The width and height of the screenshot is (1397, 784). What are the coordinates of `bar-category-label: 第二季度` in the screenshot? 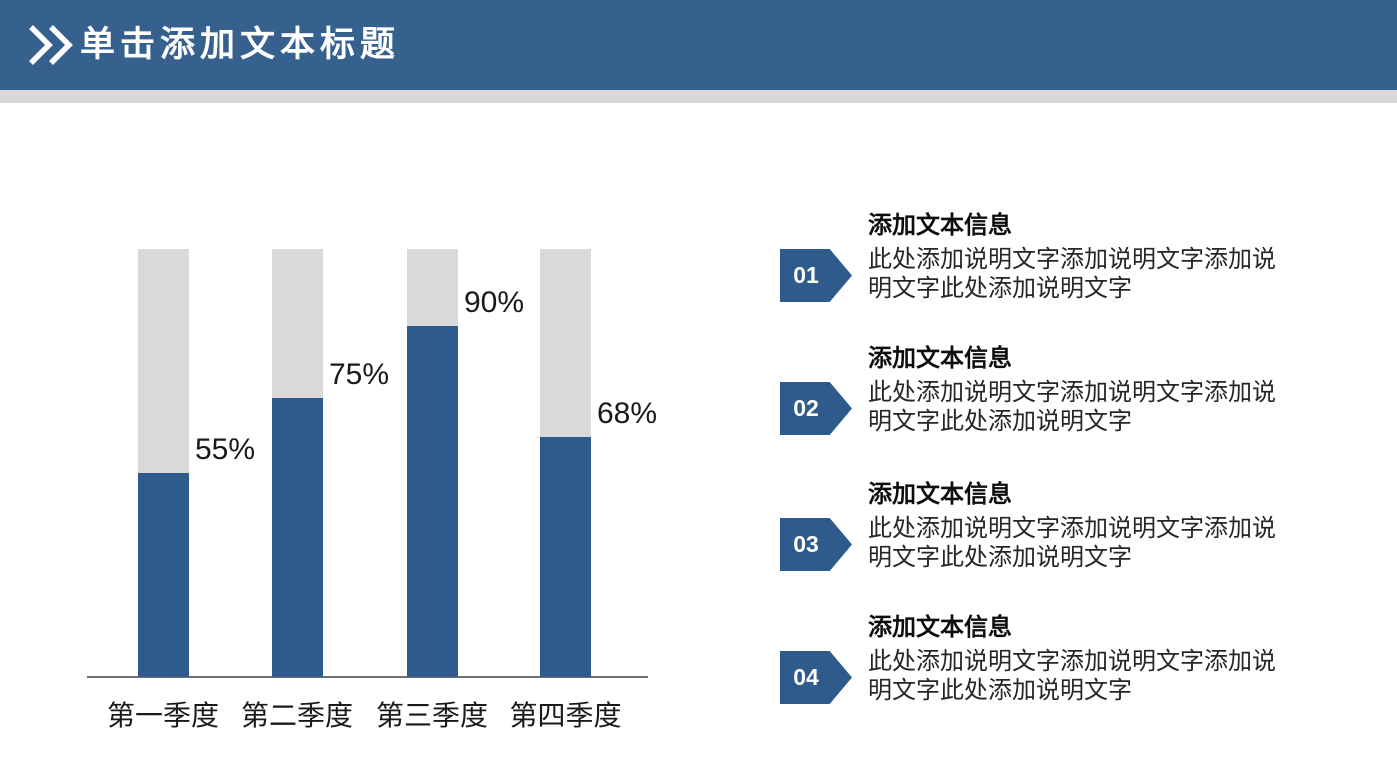 It's located at (297, 715).